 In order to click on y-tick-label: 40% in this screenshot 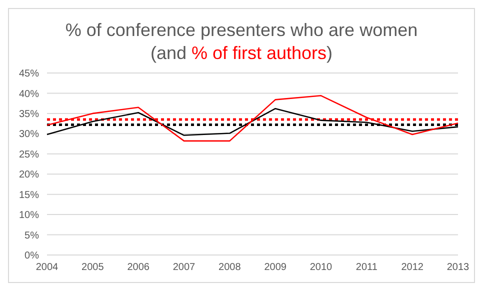, I will do `click(29, 94)`.